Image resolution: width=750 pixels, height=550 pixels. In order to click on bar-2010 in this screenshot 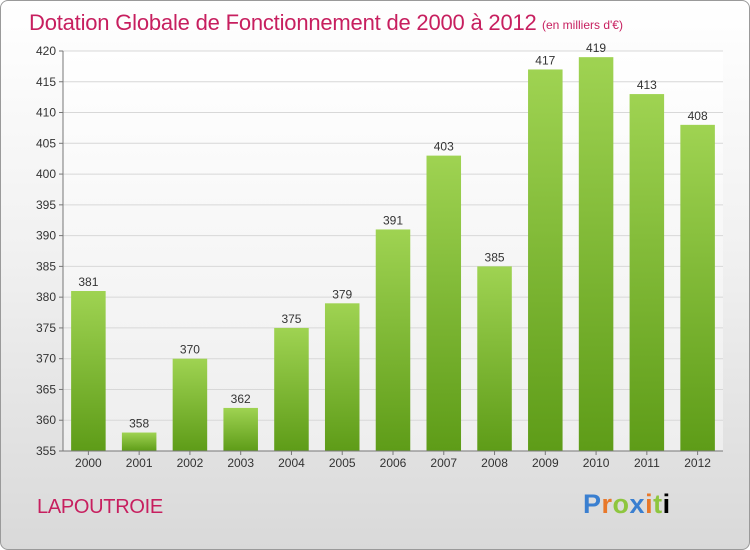, I will do `click(596, 254)`.